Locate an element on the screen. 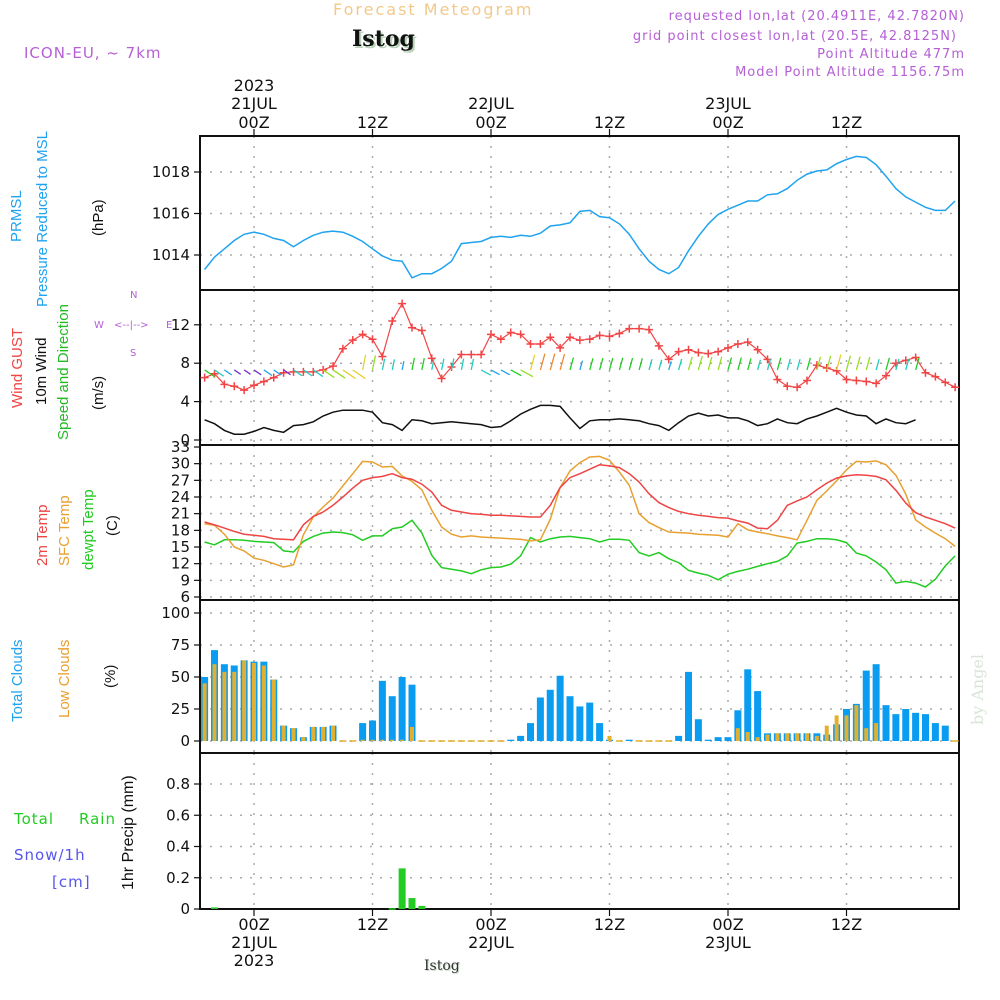 Image resolution: width=1000 pixels, height=1000 pixels. compass-s: S is located at coordinates (133, 353).